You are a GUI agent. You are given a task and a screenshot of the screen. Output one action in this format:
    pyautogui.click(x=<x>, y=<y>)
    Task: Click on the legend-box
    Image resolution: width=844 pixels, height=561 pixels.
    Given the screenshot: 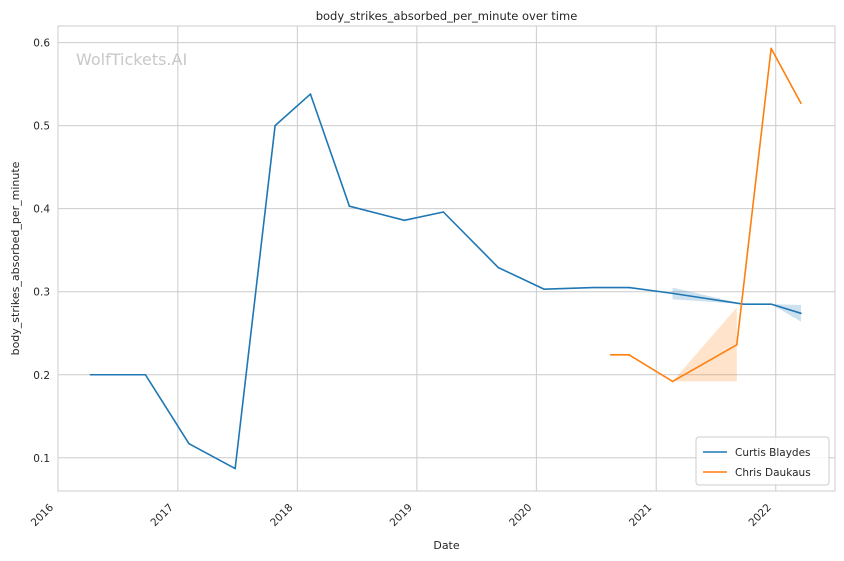 What is the action you would take?
    pyautogui.click(x=762, y=461)
    